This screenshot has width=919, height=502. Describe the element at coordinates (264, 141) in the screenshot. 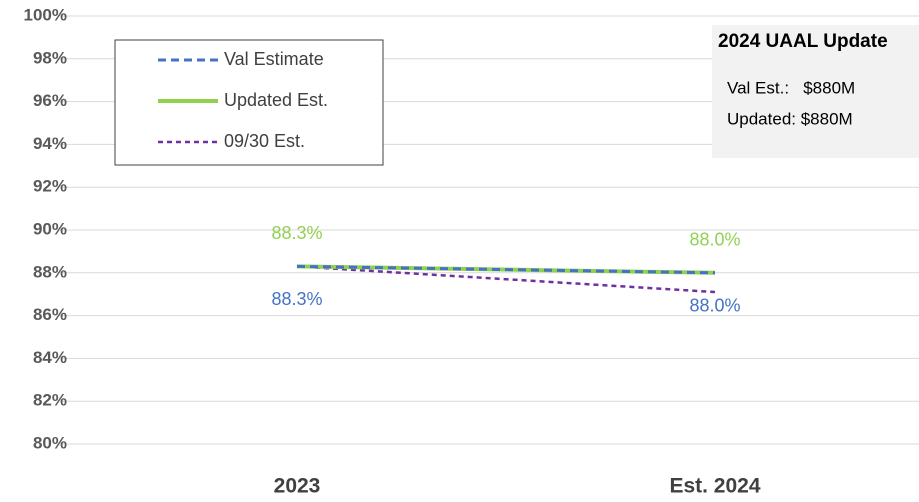

I see `legend-label: 09/30 Est.` at that location.